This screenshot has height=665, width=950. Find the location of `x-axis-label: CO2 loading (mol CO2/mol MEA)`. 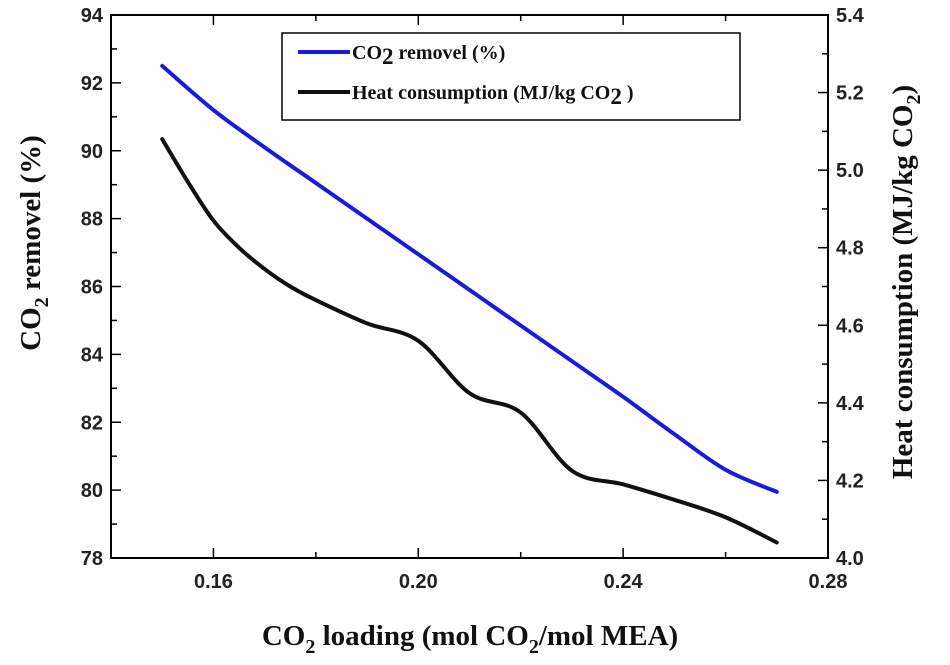

x-axis-label: CO2 loading (mol CO2/mol MEA) is located at coordinates (470, 639).